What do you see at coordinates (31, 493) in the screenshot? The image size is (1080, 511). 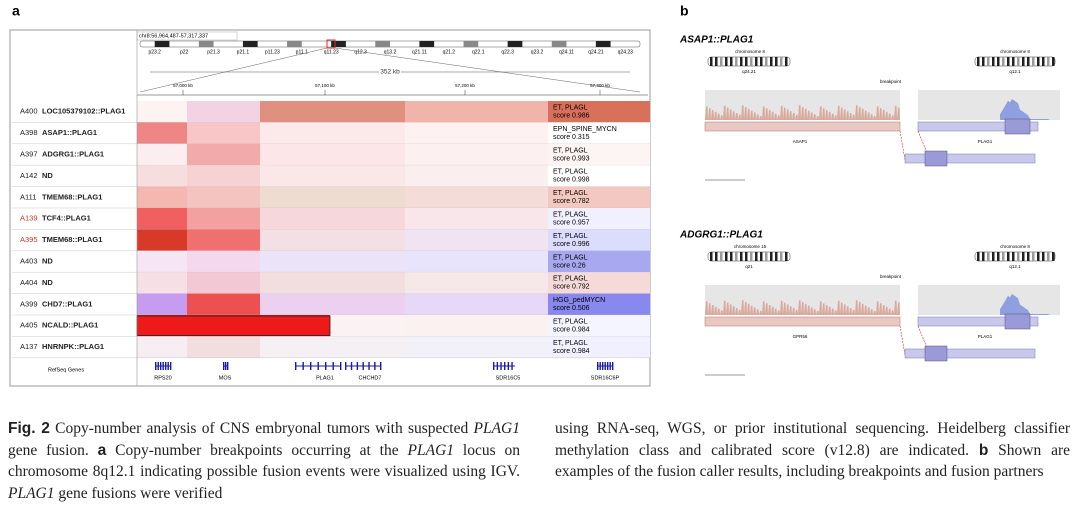 I see `caption-run: PLAG1` at bounding box center [31, 493].